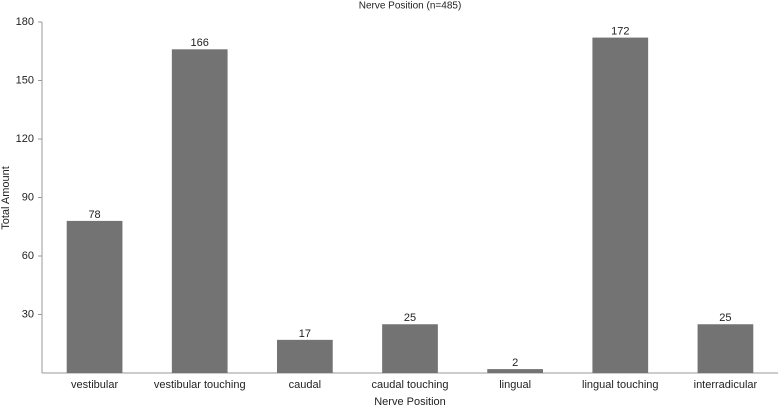 This screenshot has height=408, width=778. Describe the element at coordinates (200, 43) in the screenshot. I see `data-label: 166` at that location.